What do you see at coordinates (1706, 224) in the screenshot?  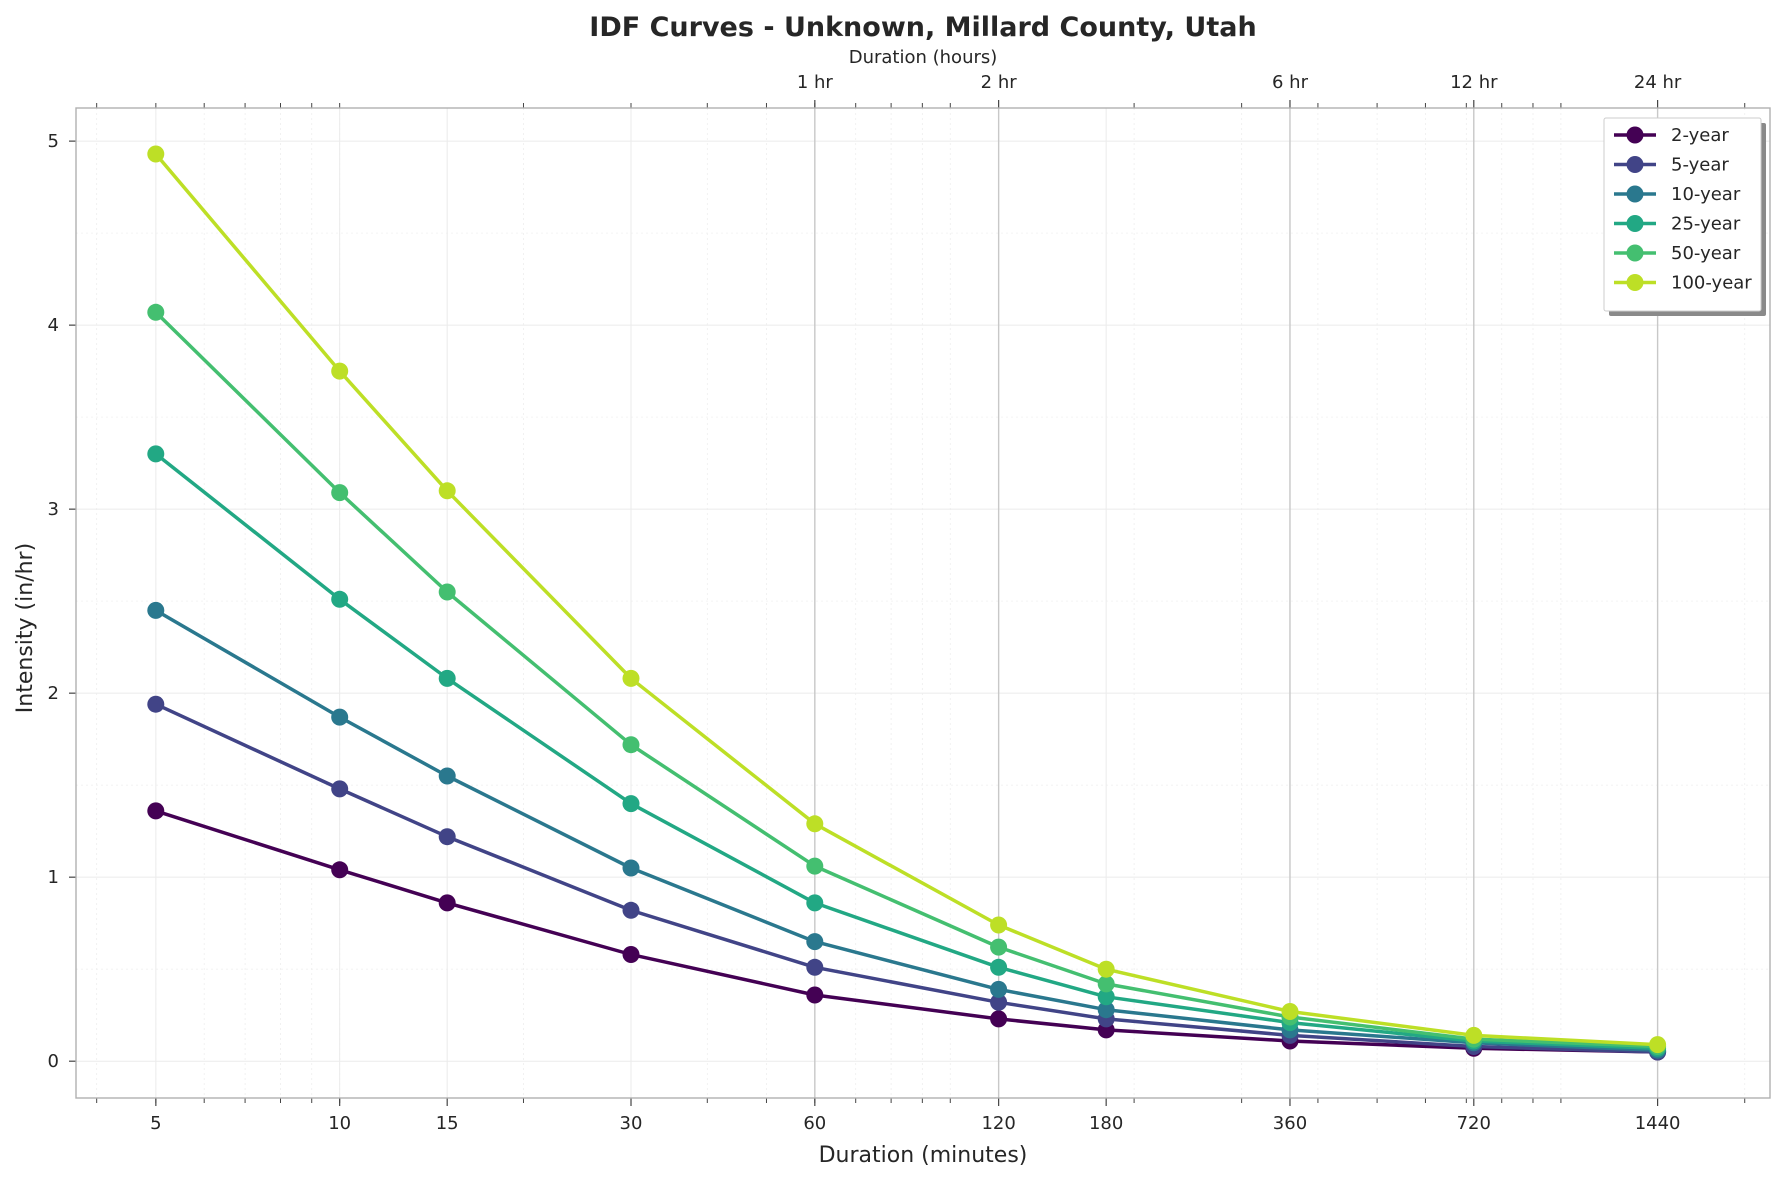 I see `legend-label: 25-year` at bounding box center [1706, 224].